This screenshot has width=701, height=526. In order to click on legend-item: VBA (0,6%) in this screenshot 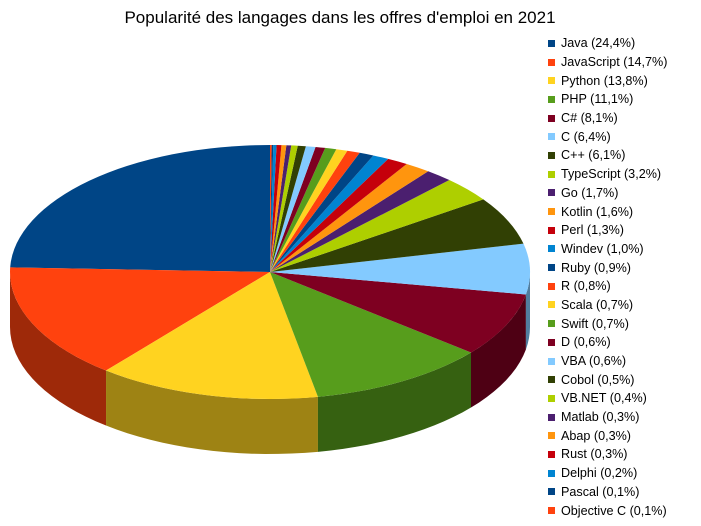, I will do `click(623, 361)`.